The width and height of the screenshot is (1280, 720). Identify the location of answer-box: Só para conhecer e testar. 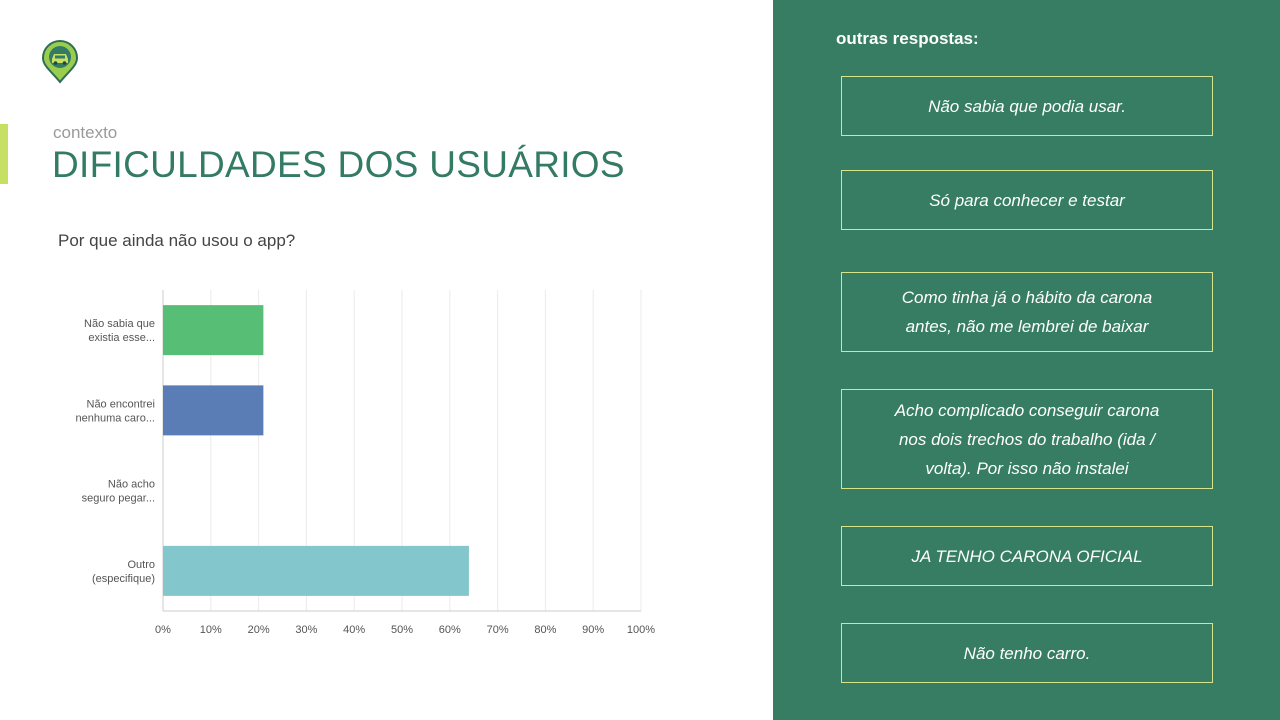
(1027, 200).